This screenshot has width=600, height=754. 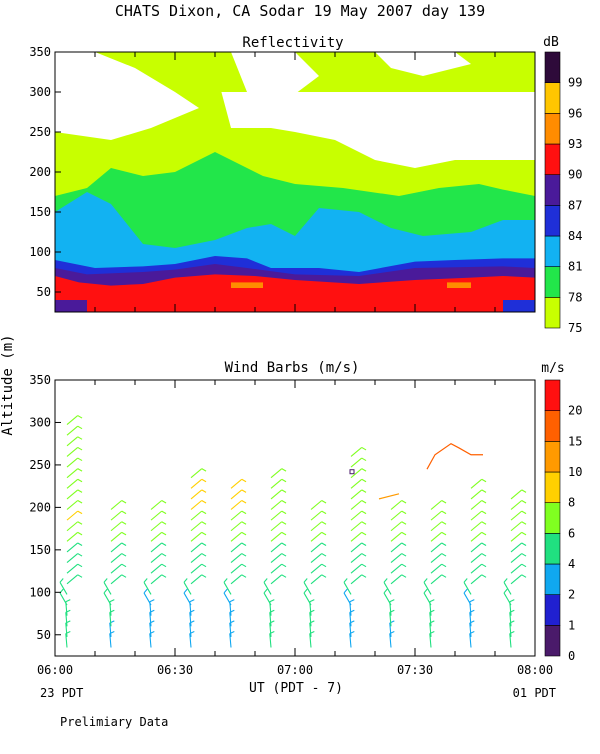 What do you see at coordinates (296, 688) in the screenshot?
I see `x-axis-label: UT (PDT - 7)` at bounding box center [296, 688].